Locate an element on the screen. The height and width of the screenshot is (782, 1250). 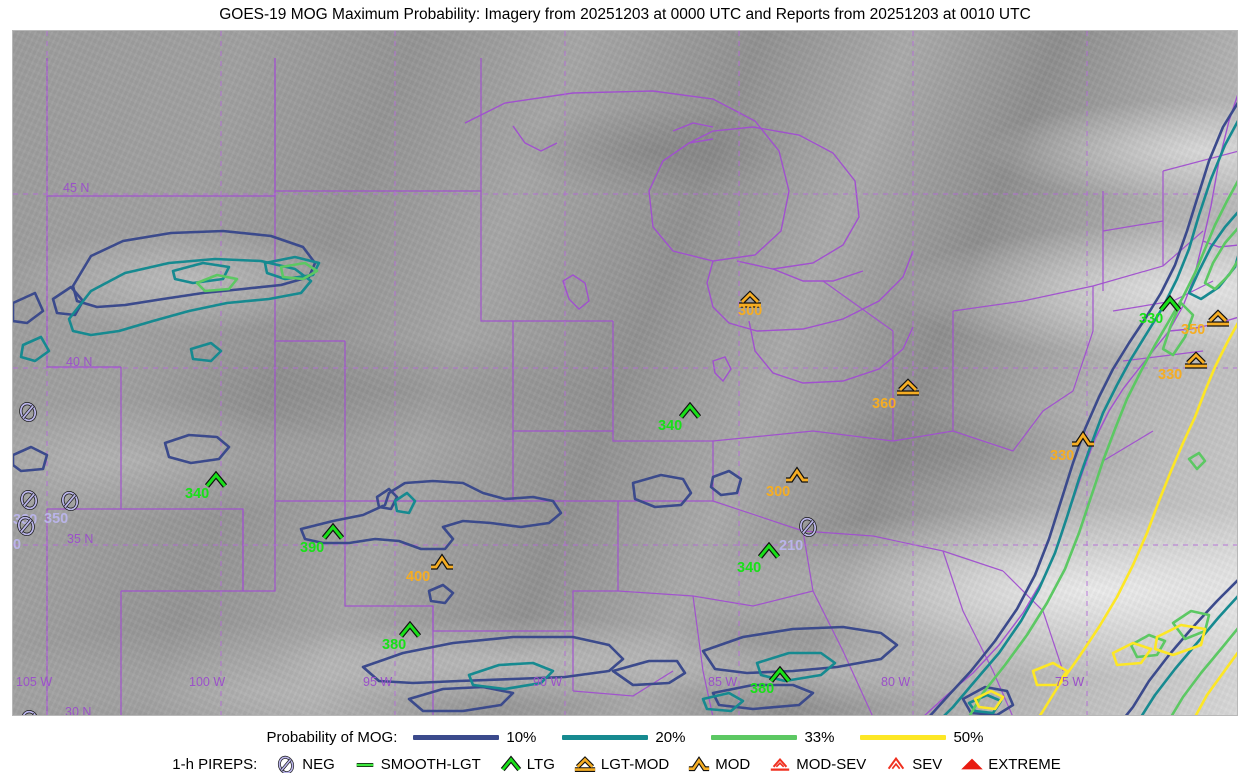
sev-double-chevron-icon is located at coordinates (896, 763).